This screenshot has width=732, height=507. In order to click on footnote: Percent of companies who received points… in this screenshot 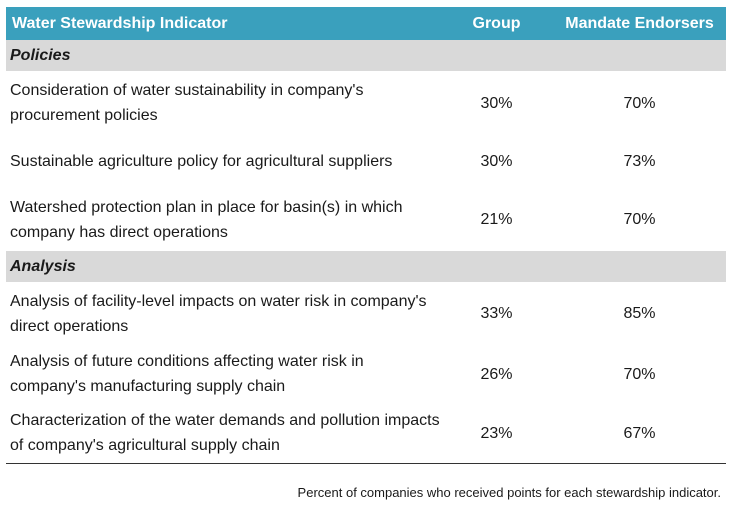, I will do `click(509, 492)`.